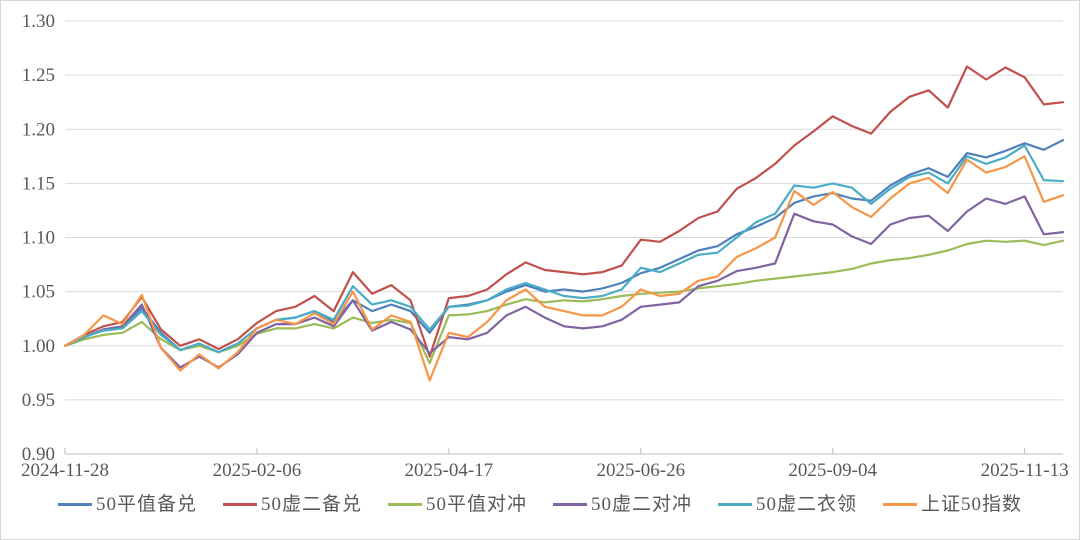 Image resolution: width=1080 pixels, height=540 pixels. I want to click on x-axis-tick-label: 2025-11-13, so click(1025, 470).